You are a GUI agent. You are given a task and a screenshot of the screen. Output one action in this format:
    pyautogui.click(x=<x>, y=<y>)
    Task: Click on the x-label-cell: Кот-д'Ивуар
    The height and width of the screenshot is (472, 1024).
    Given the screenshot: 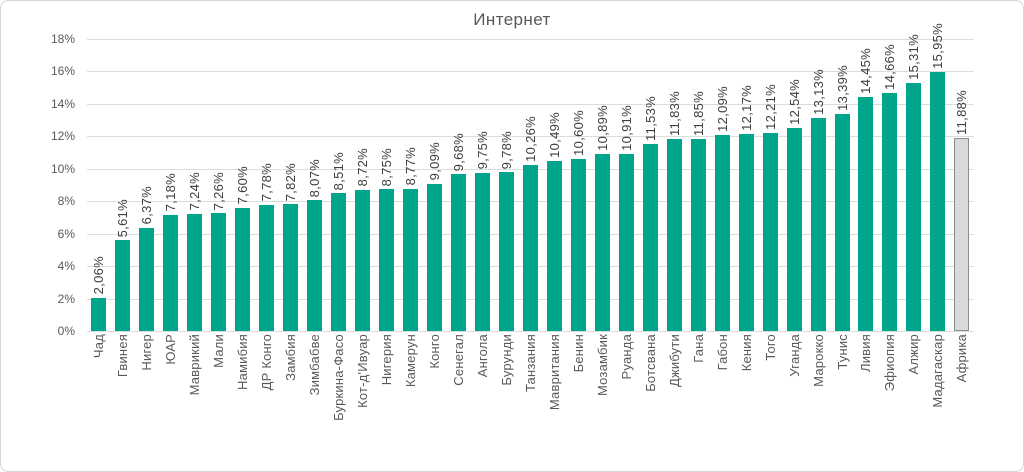 What is the action you would take?
    pyautogui.click(x=363, y=394)
    